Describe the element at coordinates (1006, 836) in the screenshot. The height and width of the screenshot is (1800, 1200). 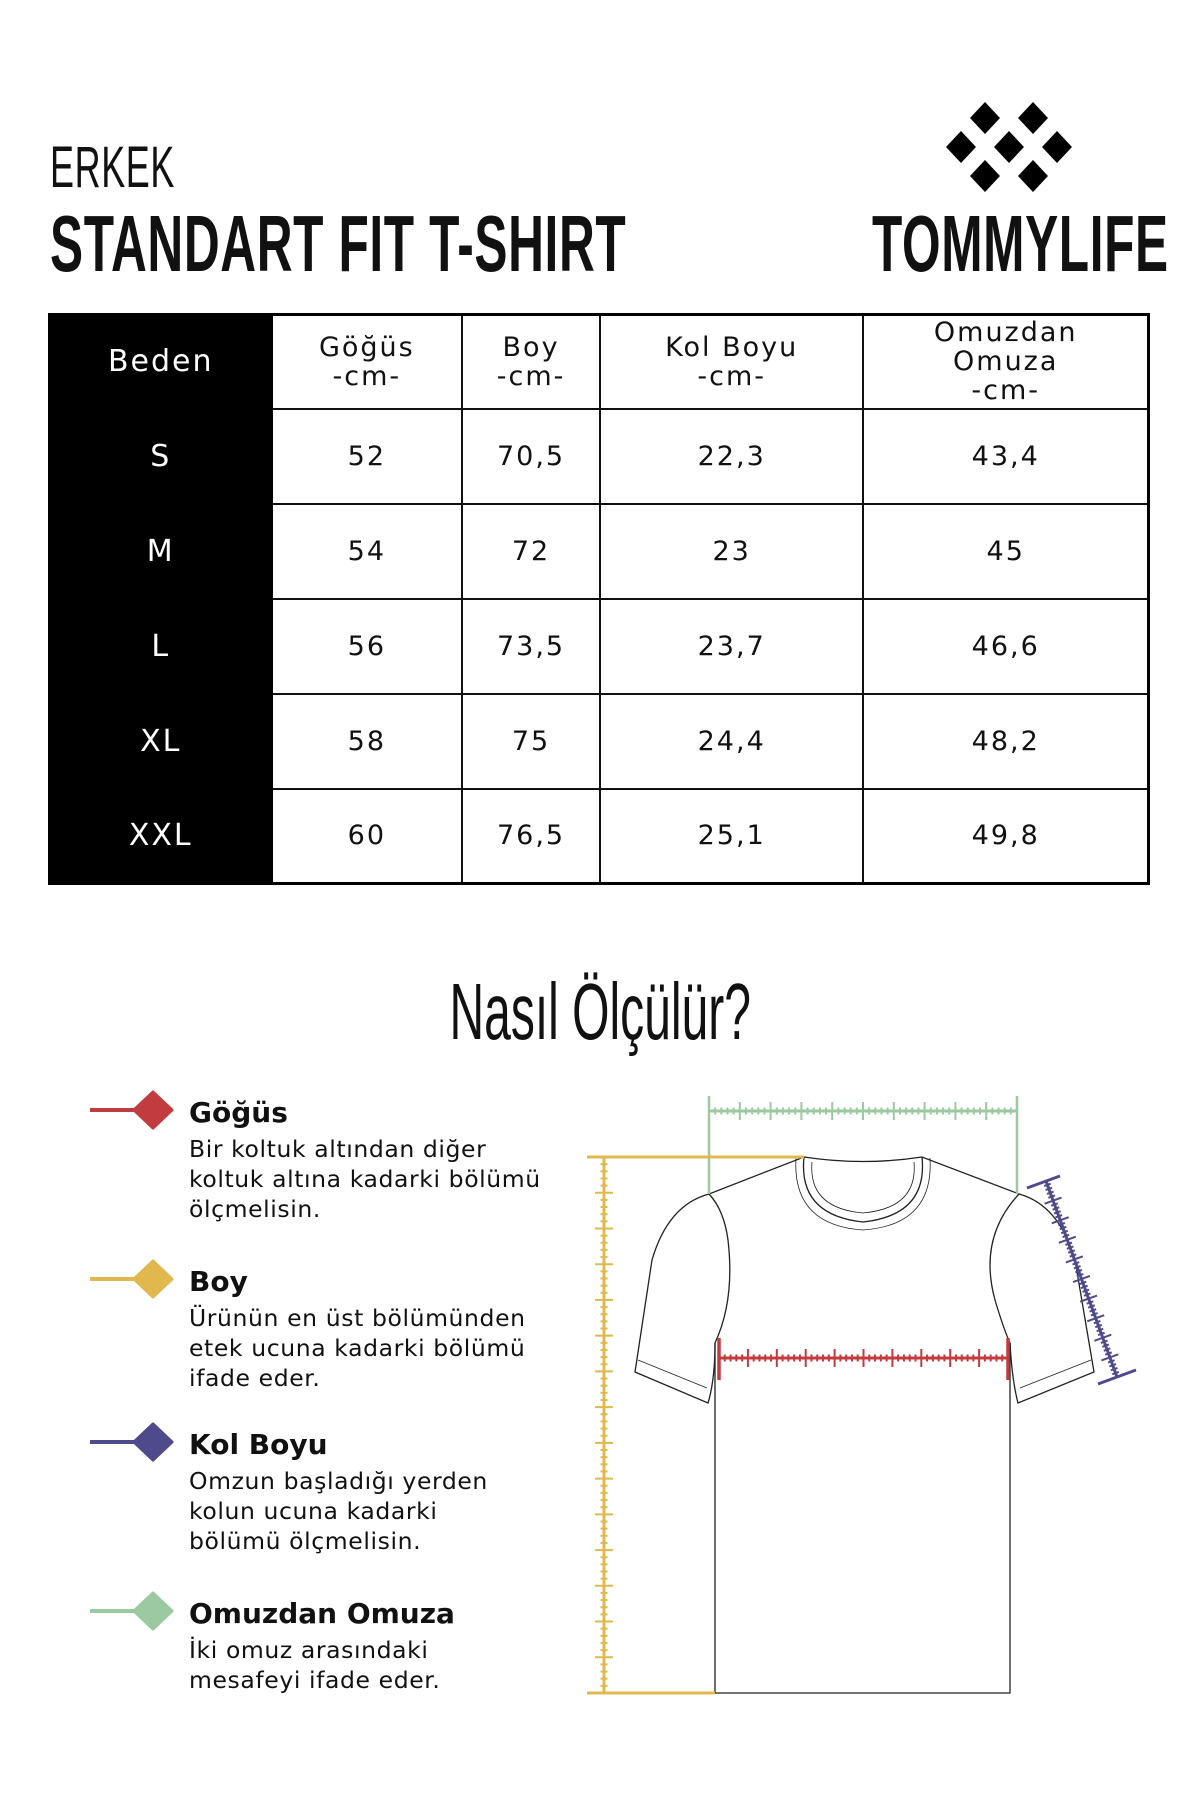
I see `cell-omuz: 49,8` at that location.